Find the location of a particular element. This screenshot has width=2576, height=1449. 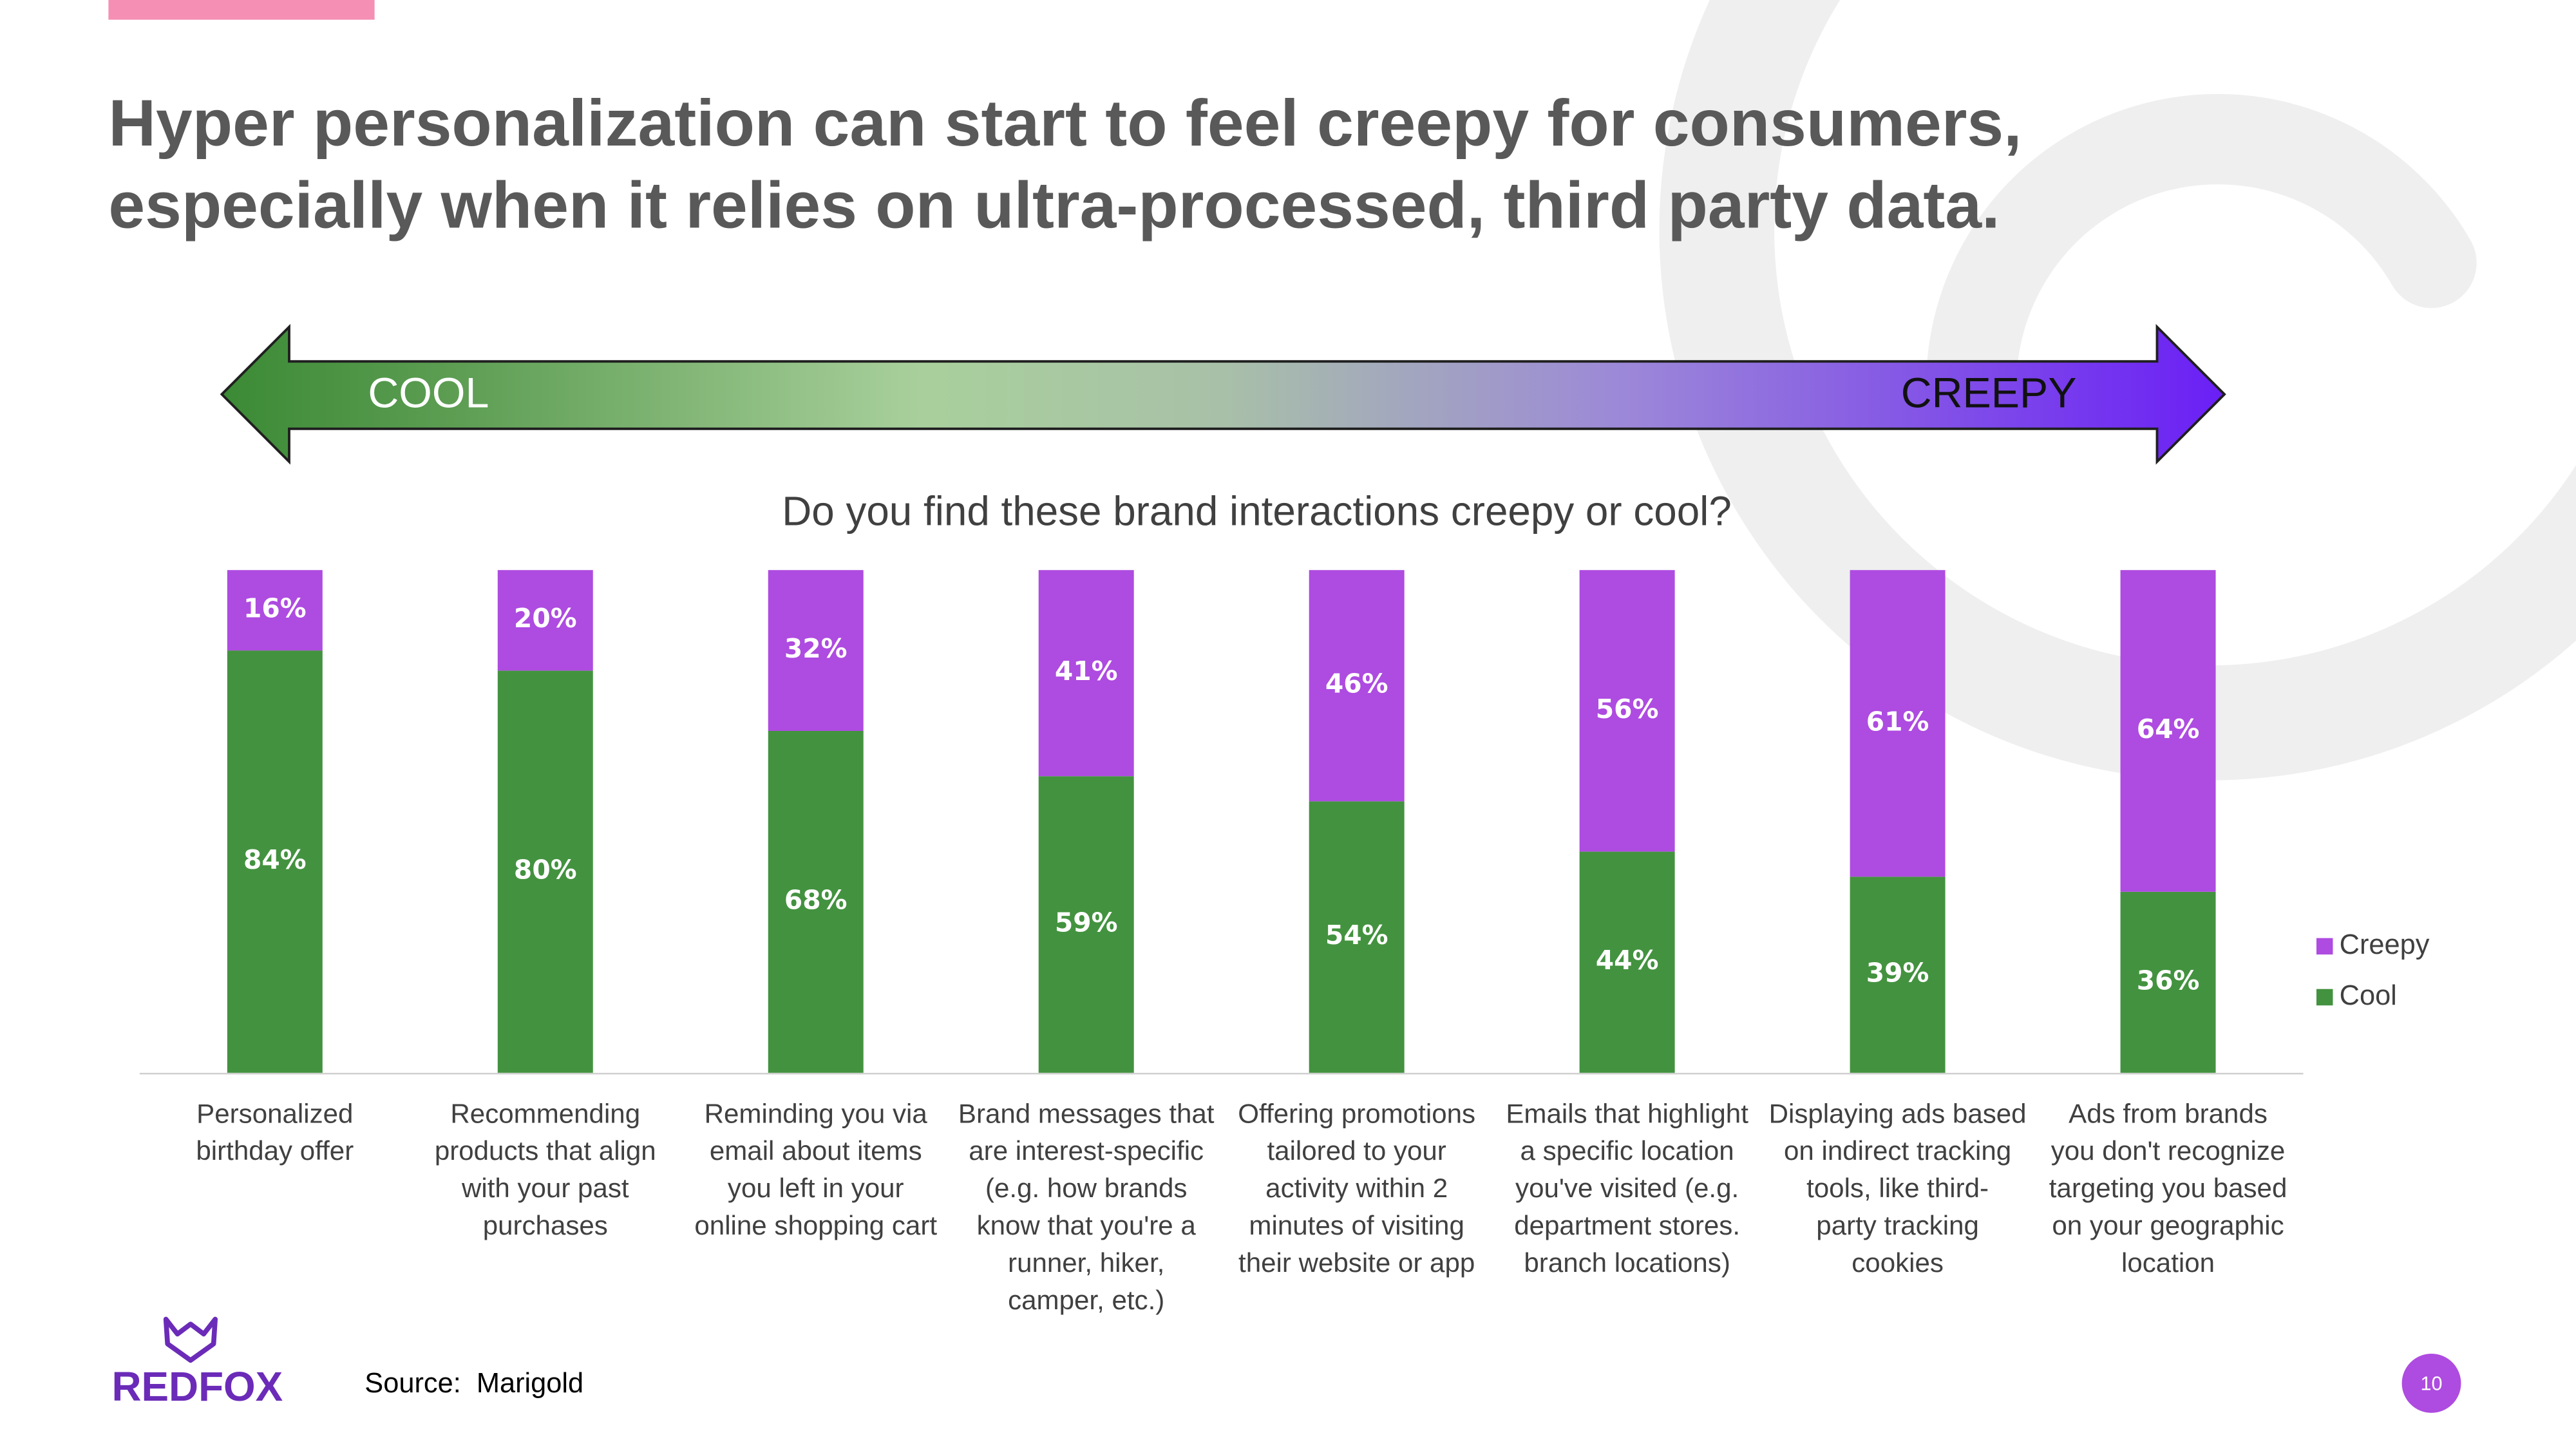

x-tick-label: minutes of visiting is located at coordinates (1356, 1225).